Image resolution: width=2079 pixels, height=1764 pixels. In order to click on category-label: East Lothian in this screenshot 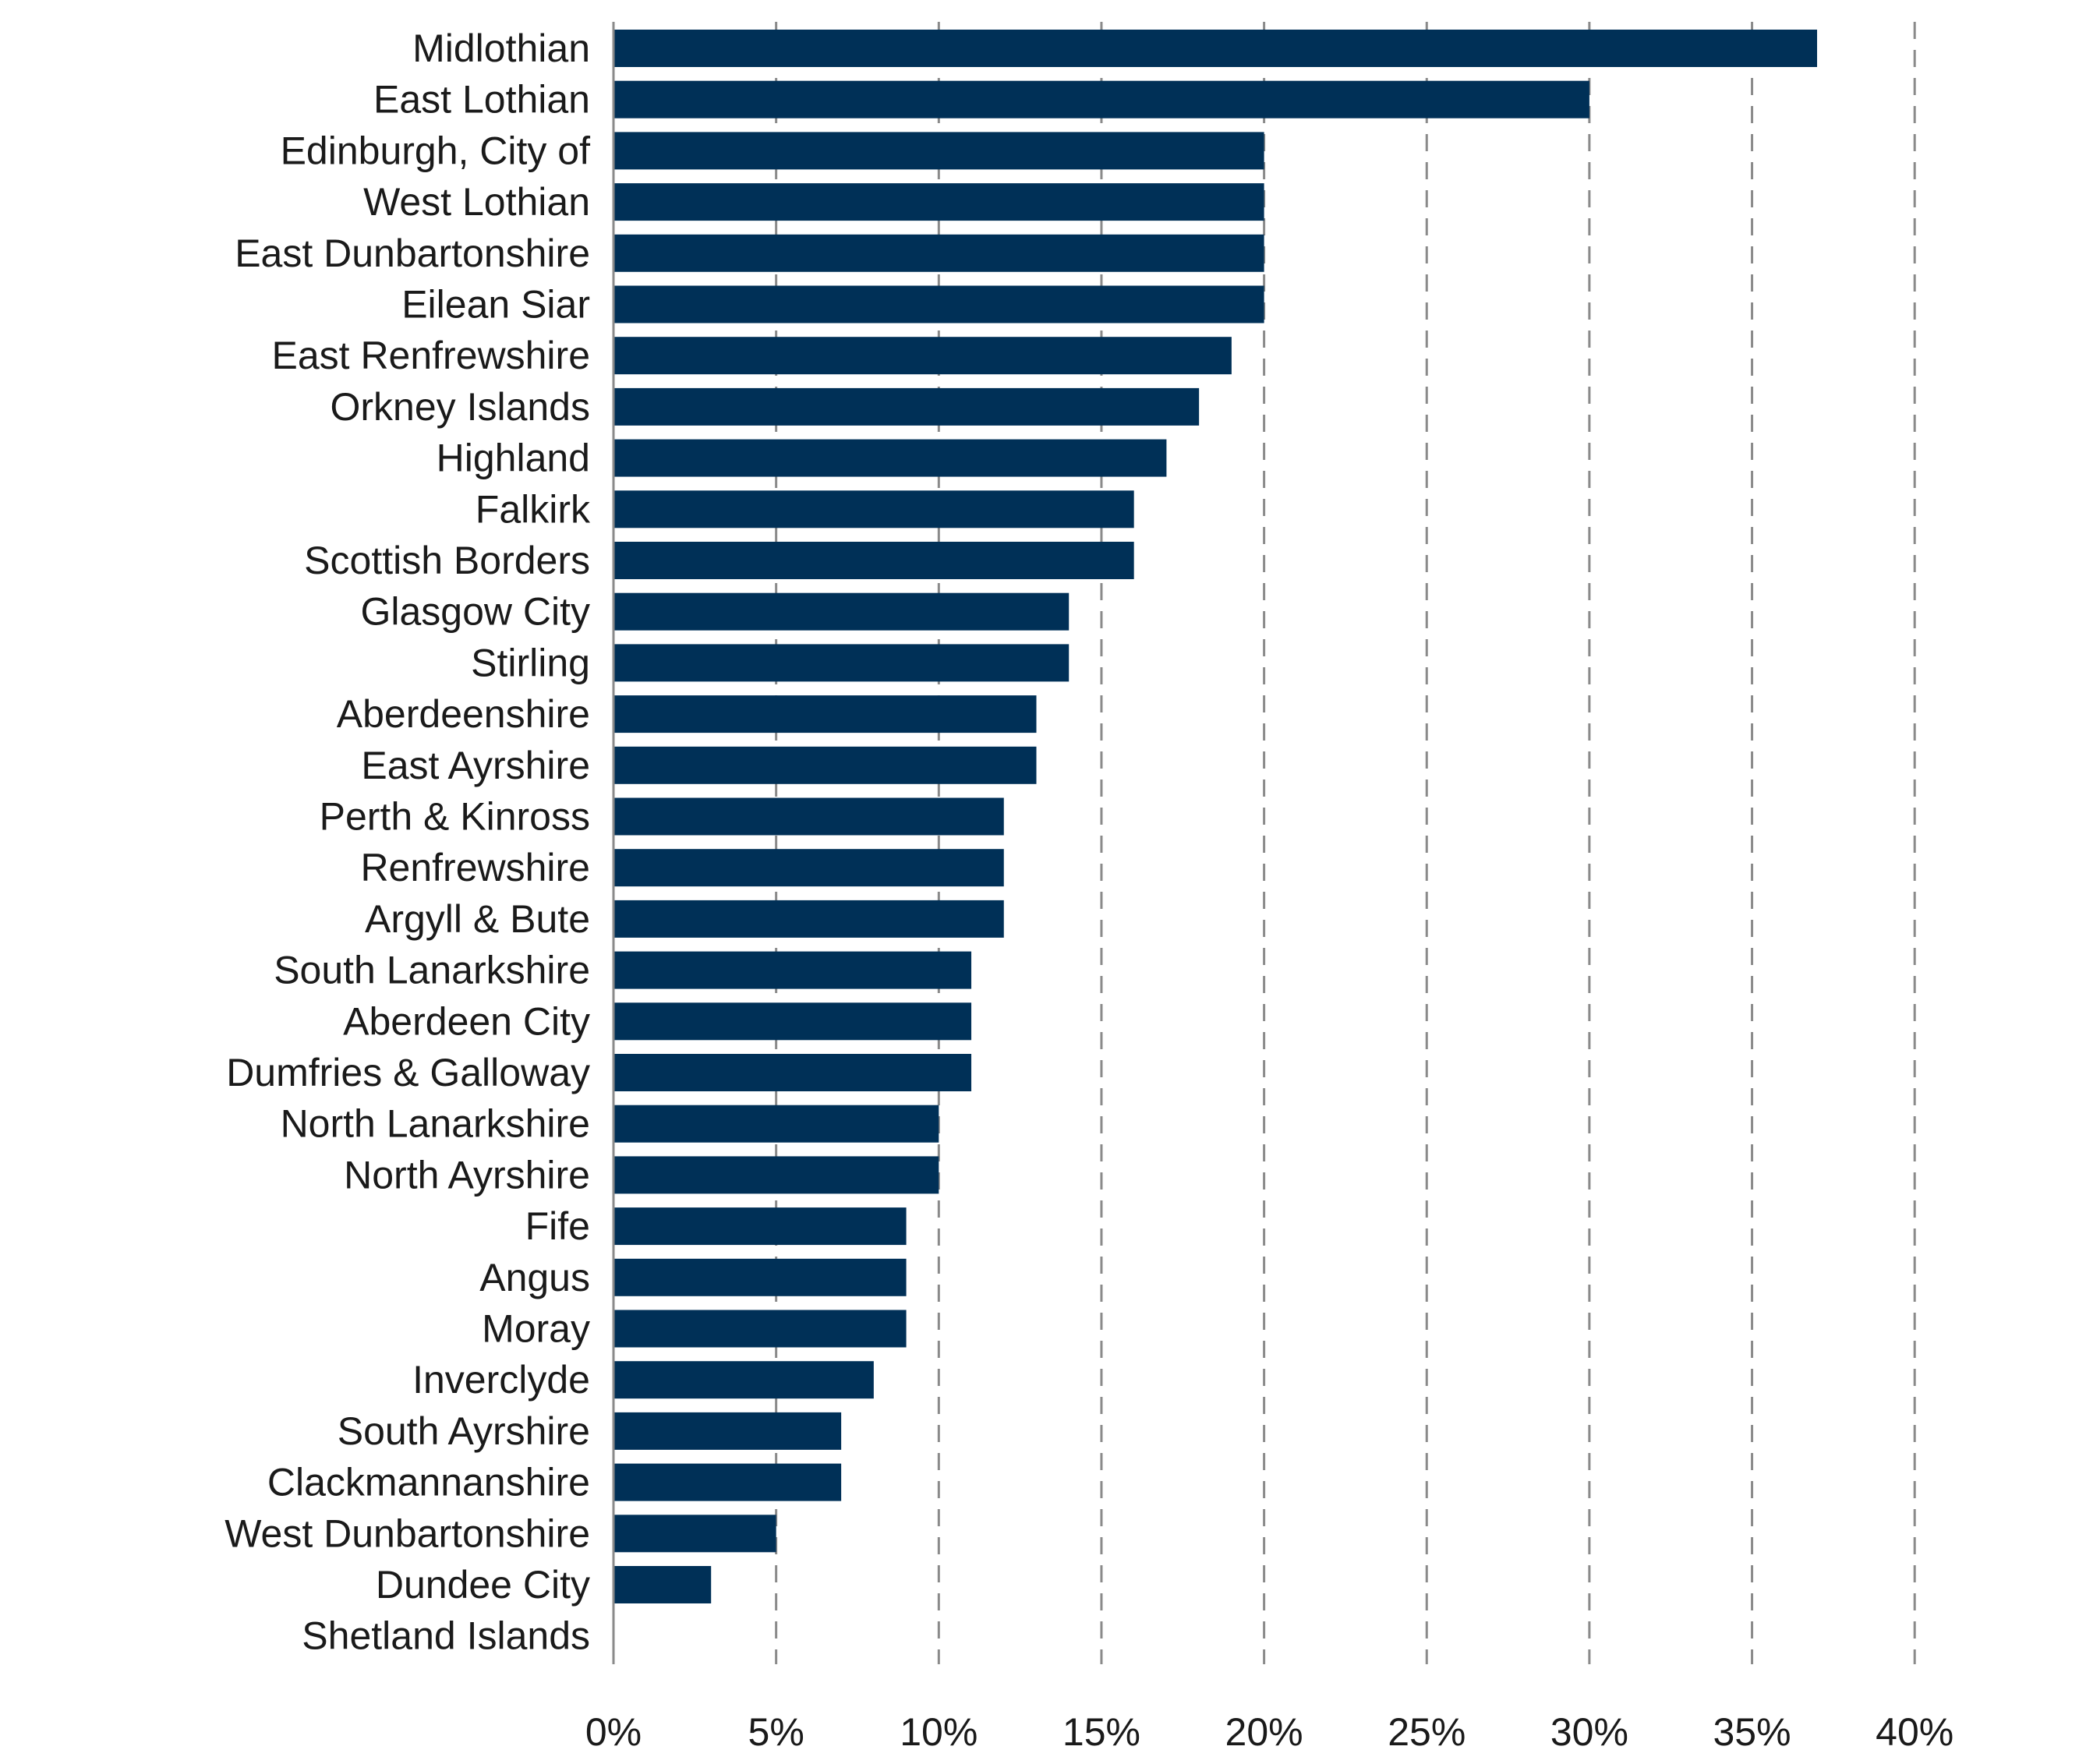, I will do `click(481, 100)`.